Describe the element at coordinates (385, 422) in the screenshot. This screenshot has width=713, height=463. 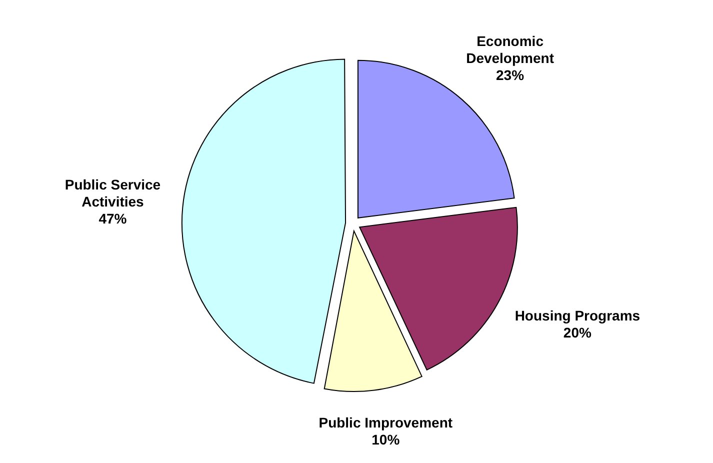
I see `slice-label: Public Improvement` at that location.